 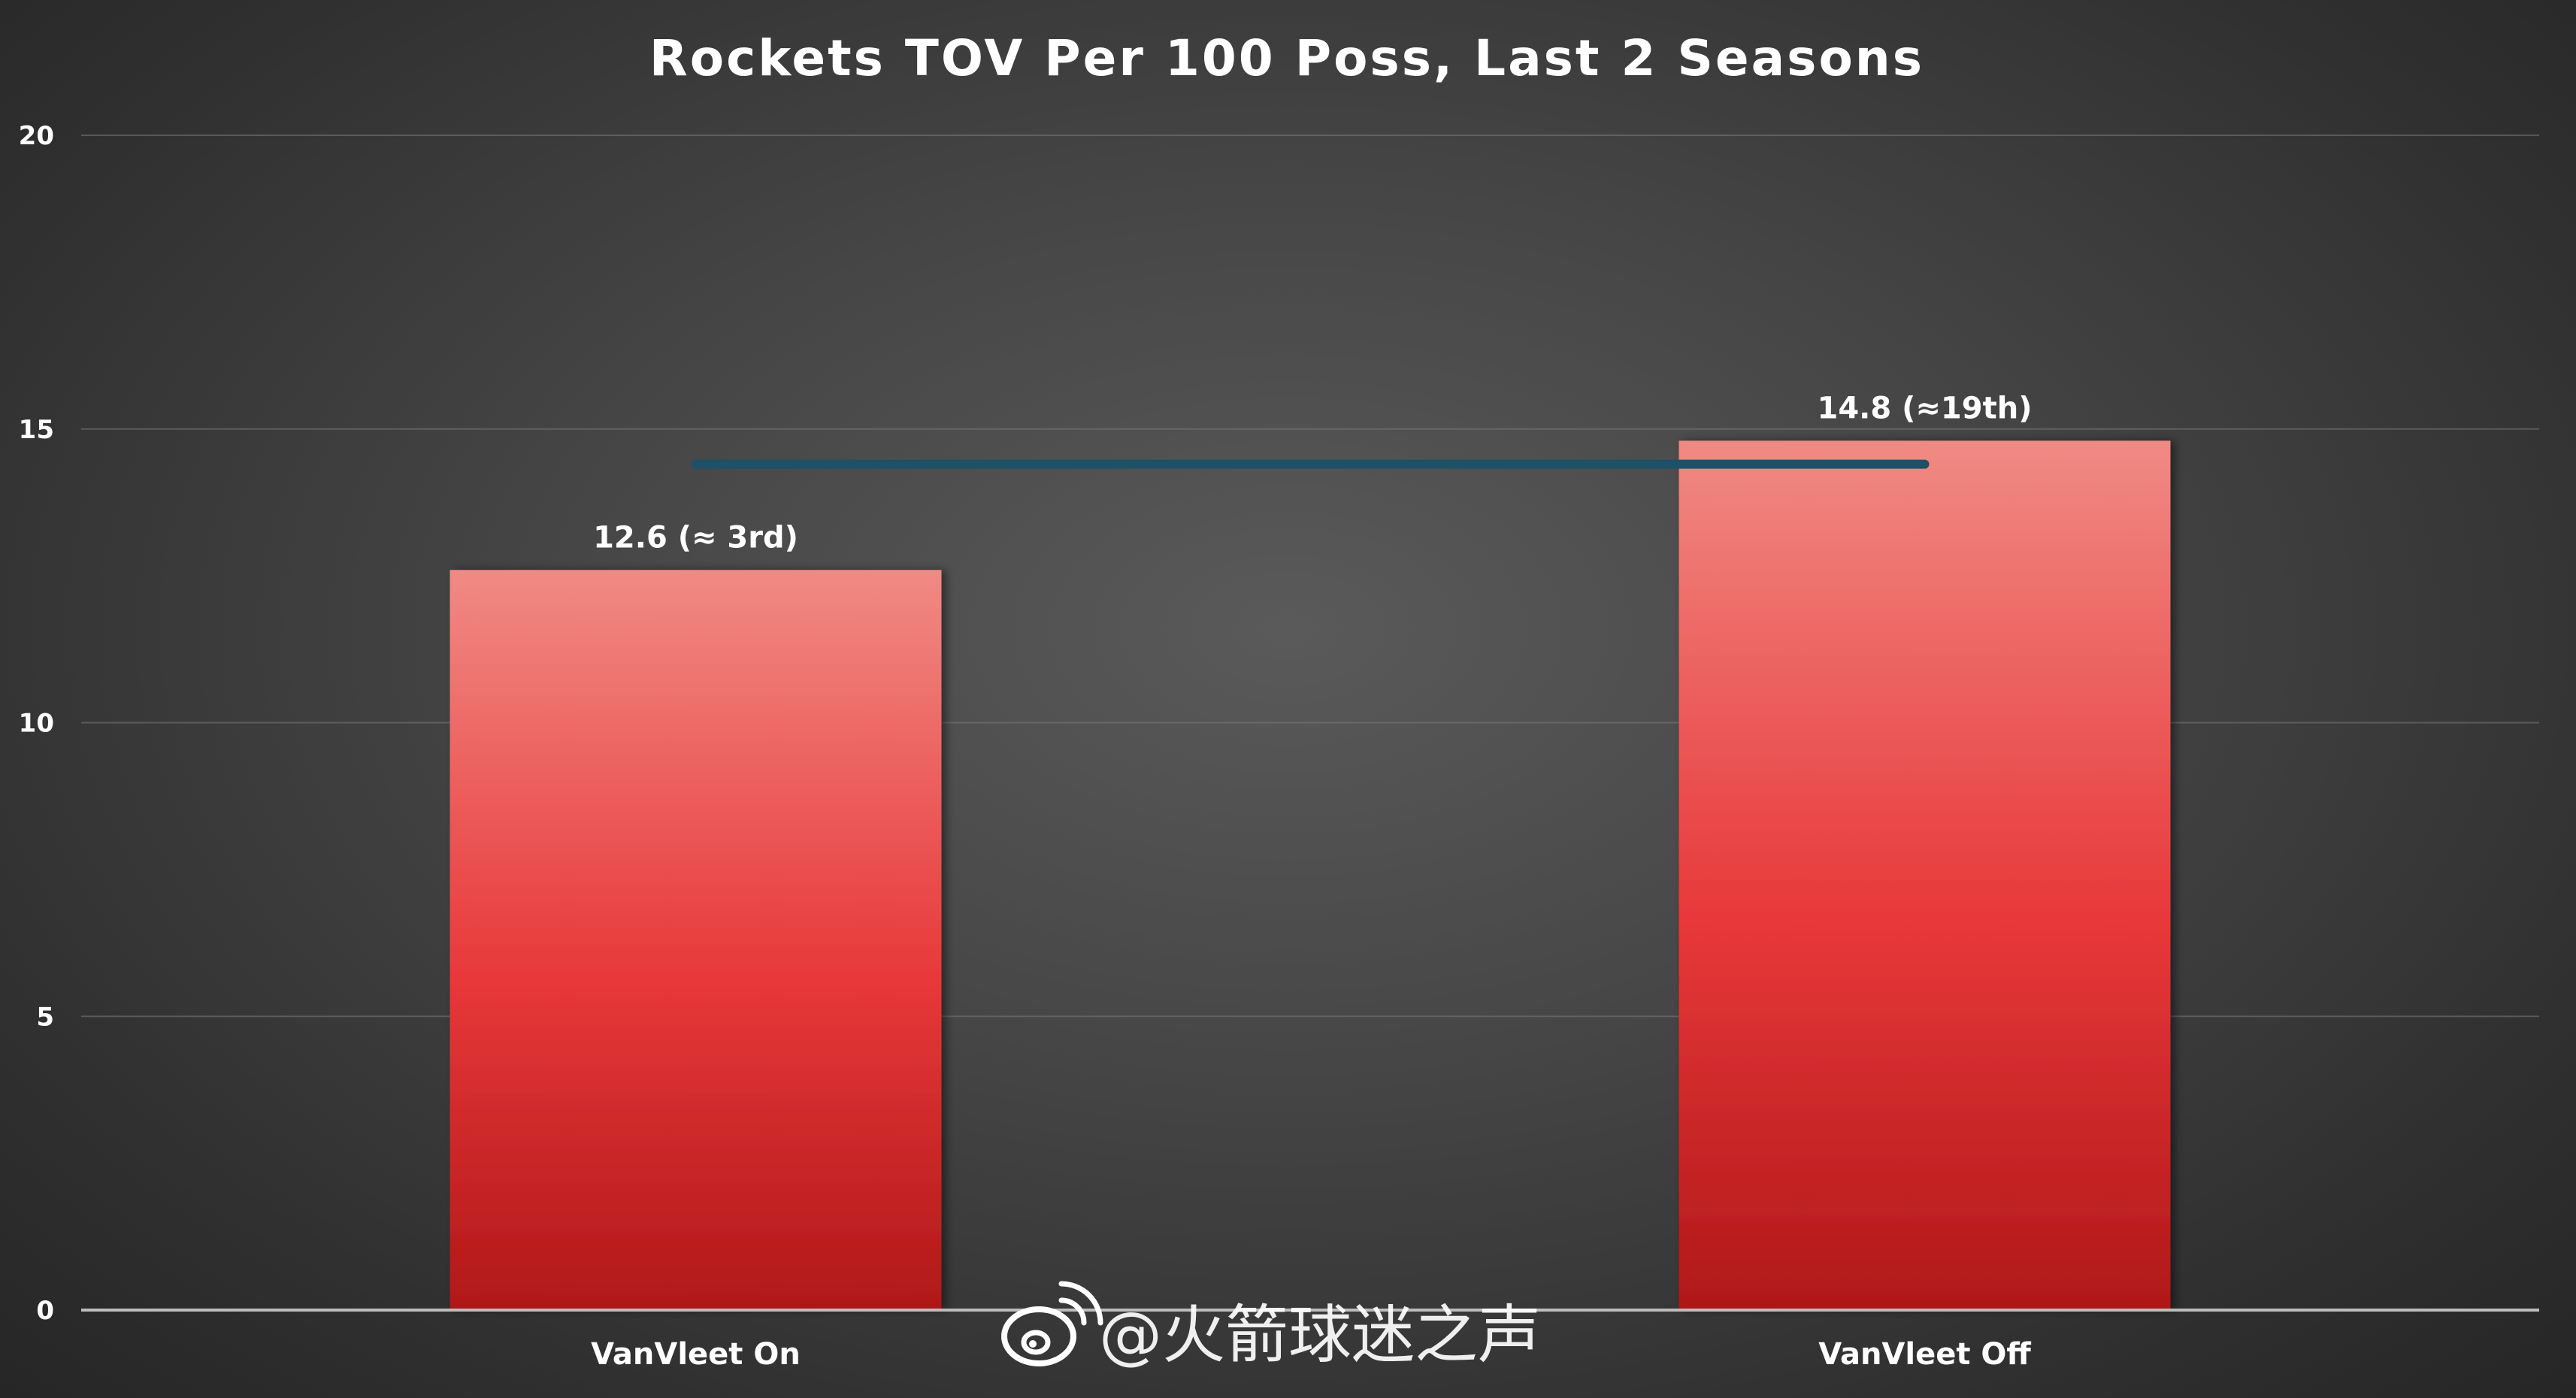 What do you see at coordinates (1052, 1323) in the screenshot?
I see `weibo-icon` at bounding box center [1052, 1323].